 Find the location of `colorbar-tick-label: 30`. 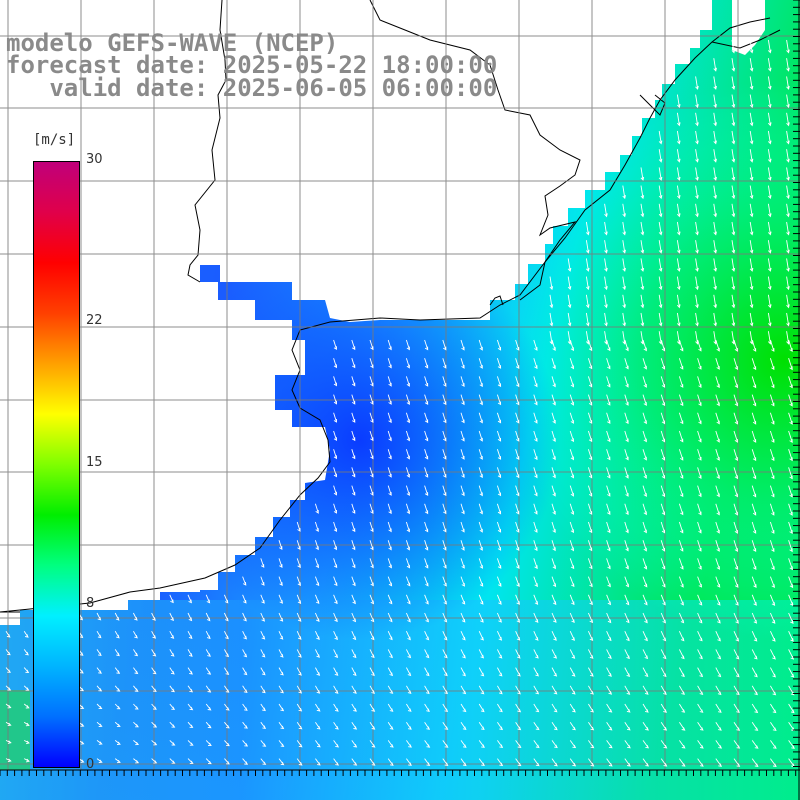

colorbar-tick-label: 30 is located at coordinates (94, 159).